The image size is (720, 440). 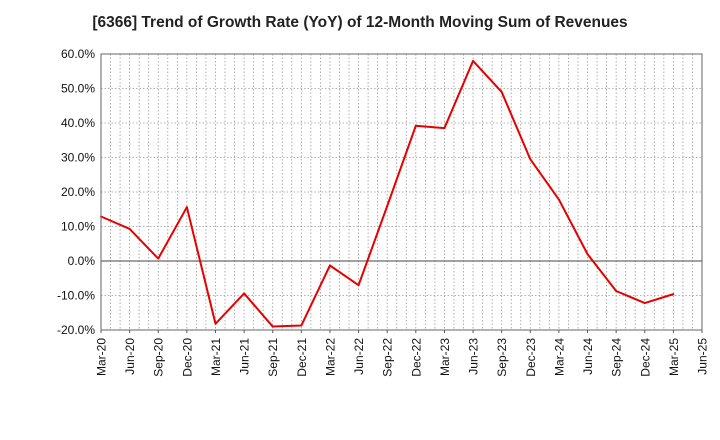 I want to click on y-tick-label: 30.0%, so click(x=78, y=158).